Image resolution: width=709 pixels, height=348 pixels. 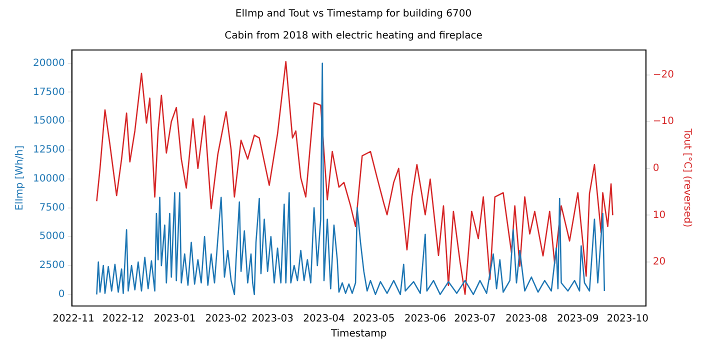 I want to click on x-tick-label: 2023-05, so click(x=373, y=319).